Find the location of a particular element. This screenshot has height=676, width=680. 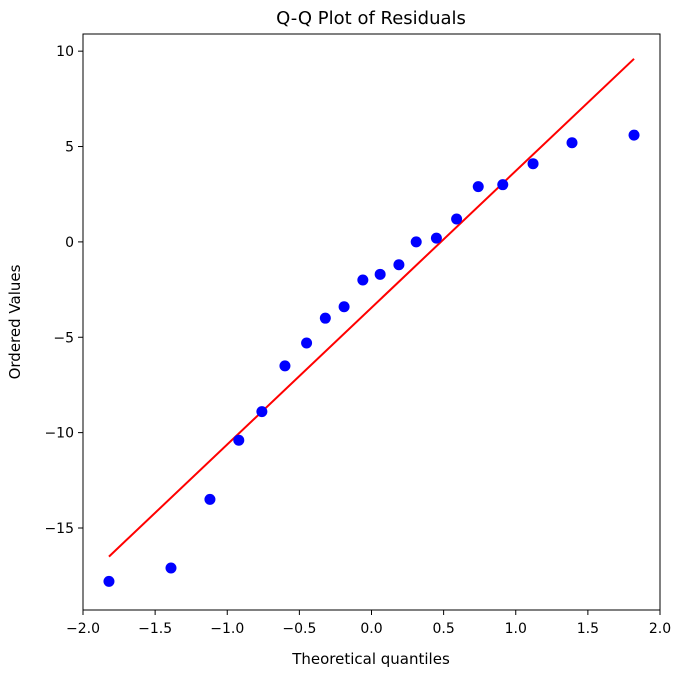

x-tick-label: −1.0 is located at coordinates (227, 629).